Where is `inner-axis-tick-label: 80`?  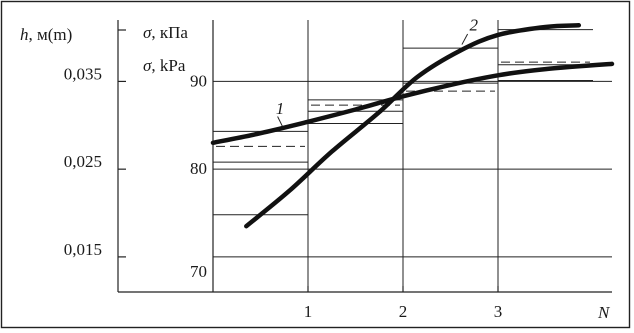 inner-axis-tick-label: 80 is located at coordinates (198, 168).